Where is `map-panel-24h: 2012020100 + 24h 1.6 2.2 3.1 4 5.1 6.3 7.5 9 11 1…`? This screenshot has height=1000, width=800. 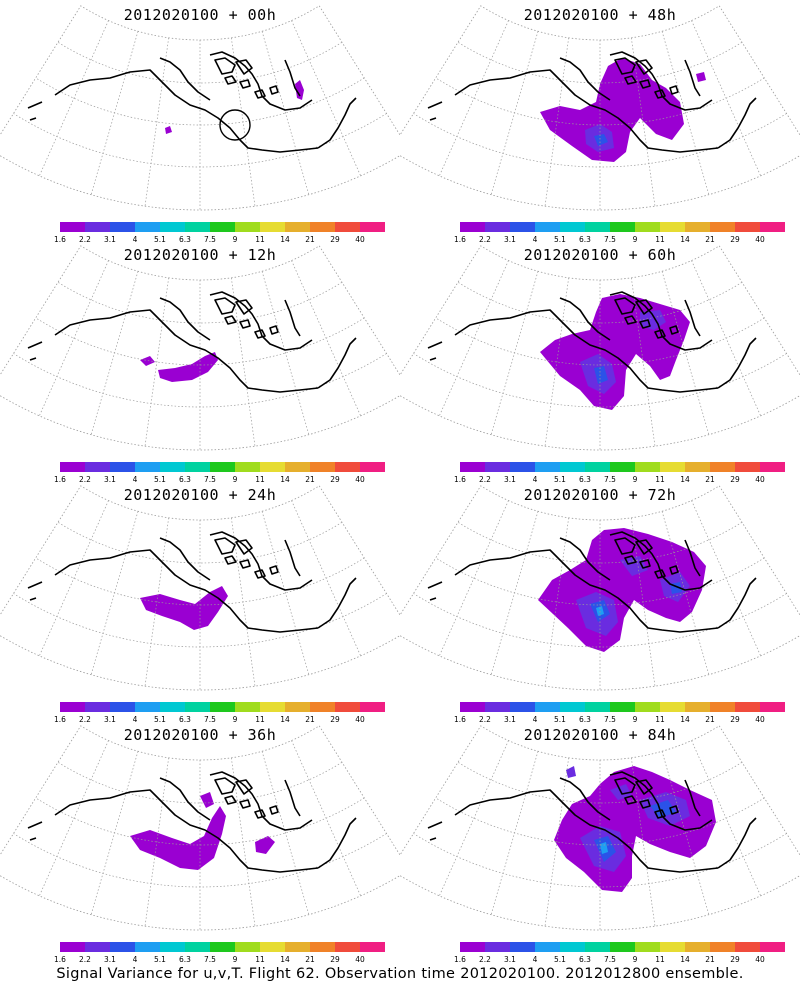
map-panel-24h: 2012020100 + 24h 1.6 2.2 3.1 4 5.1 6.3 7.5 9 11 1… is located at coordinates (200, 602).